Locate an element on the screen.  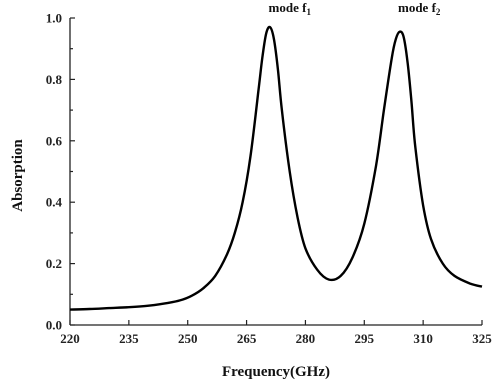
x-axis-title: Frequency(GHz) is located at coordinates (276, 372).